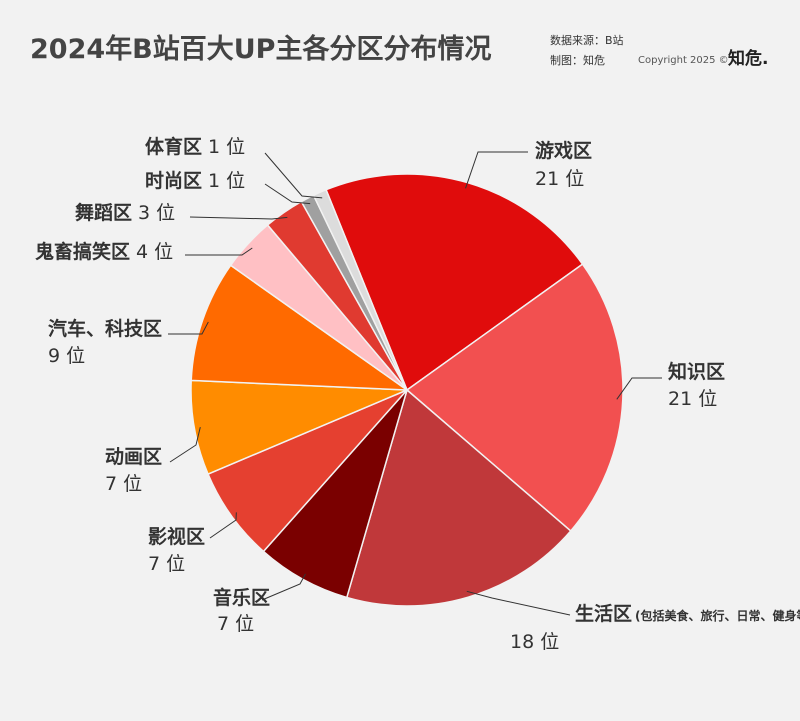 The width and height of the screenshot is (800, 721). Describe the element at coordinates (603, 613) in the screenshot. I see `category-name: 生活区` at that location.